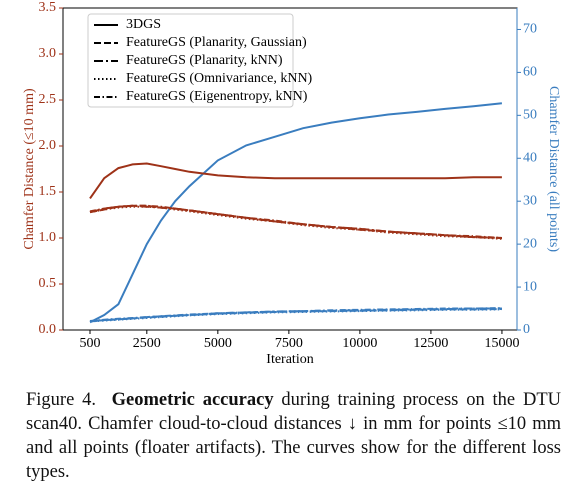  Describe the element at coordinates (48, 99) in the screenshot. I see `y-tick-label: 2.5` at that location.